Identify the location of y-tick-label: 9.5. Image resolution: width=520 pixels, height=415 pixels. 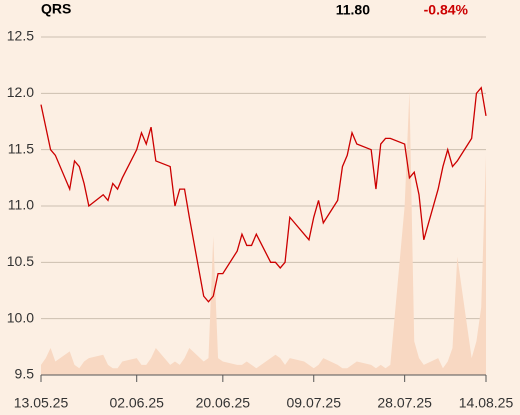
(25, 374).